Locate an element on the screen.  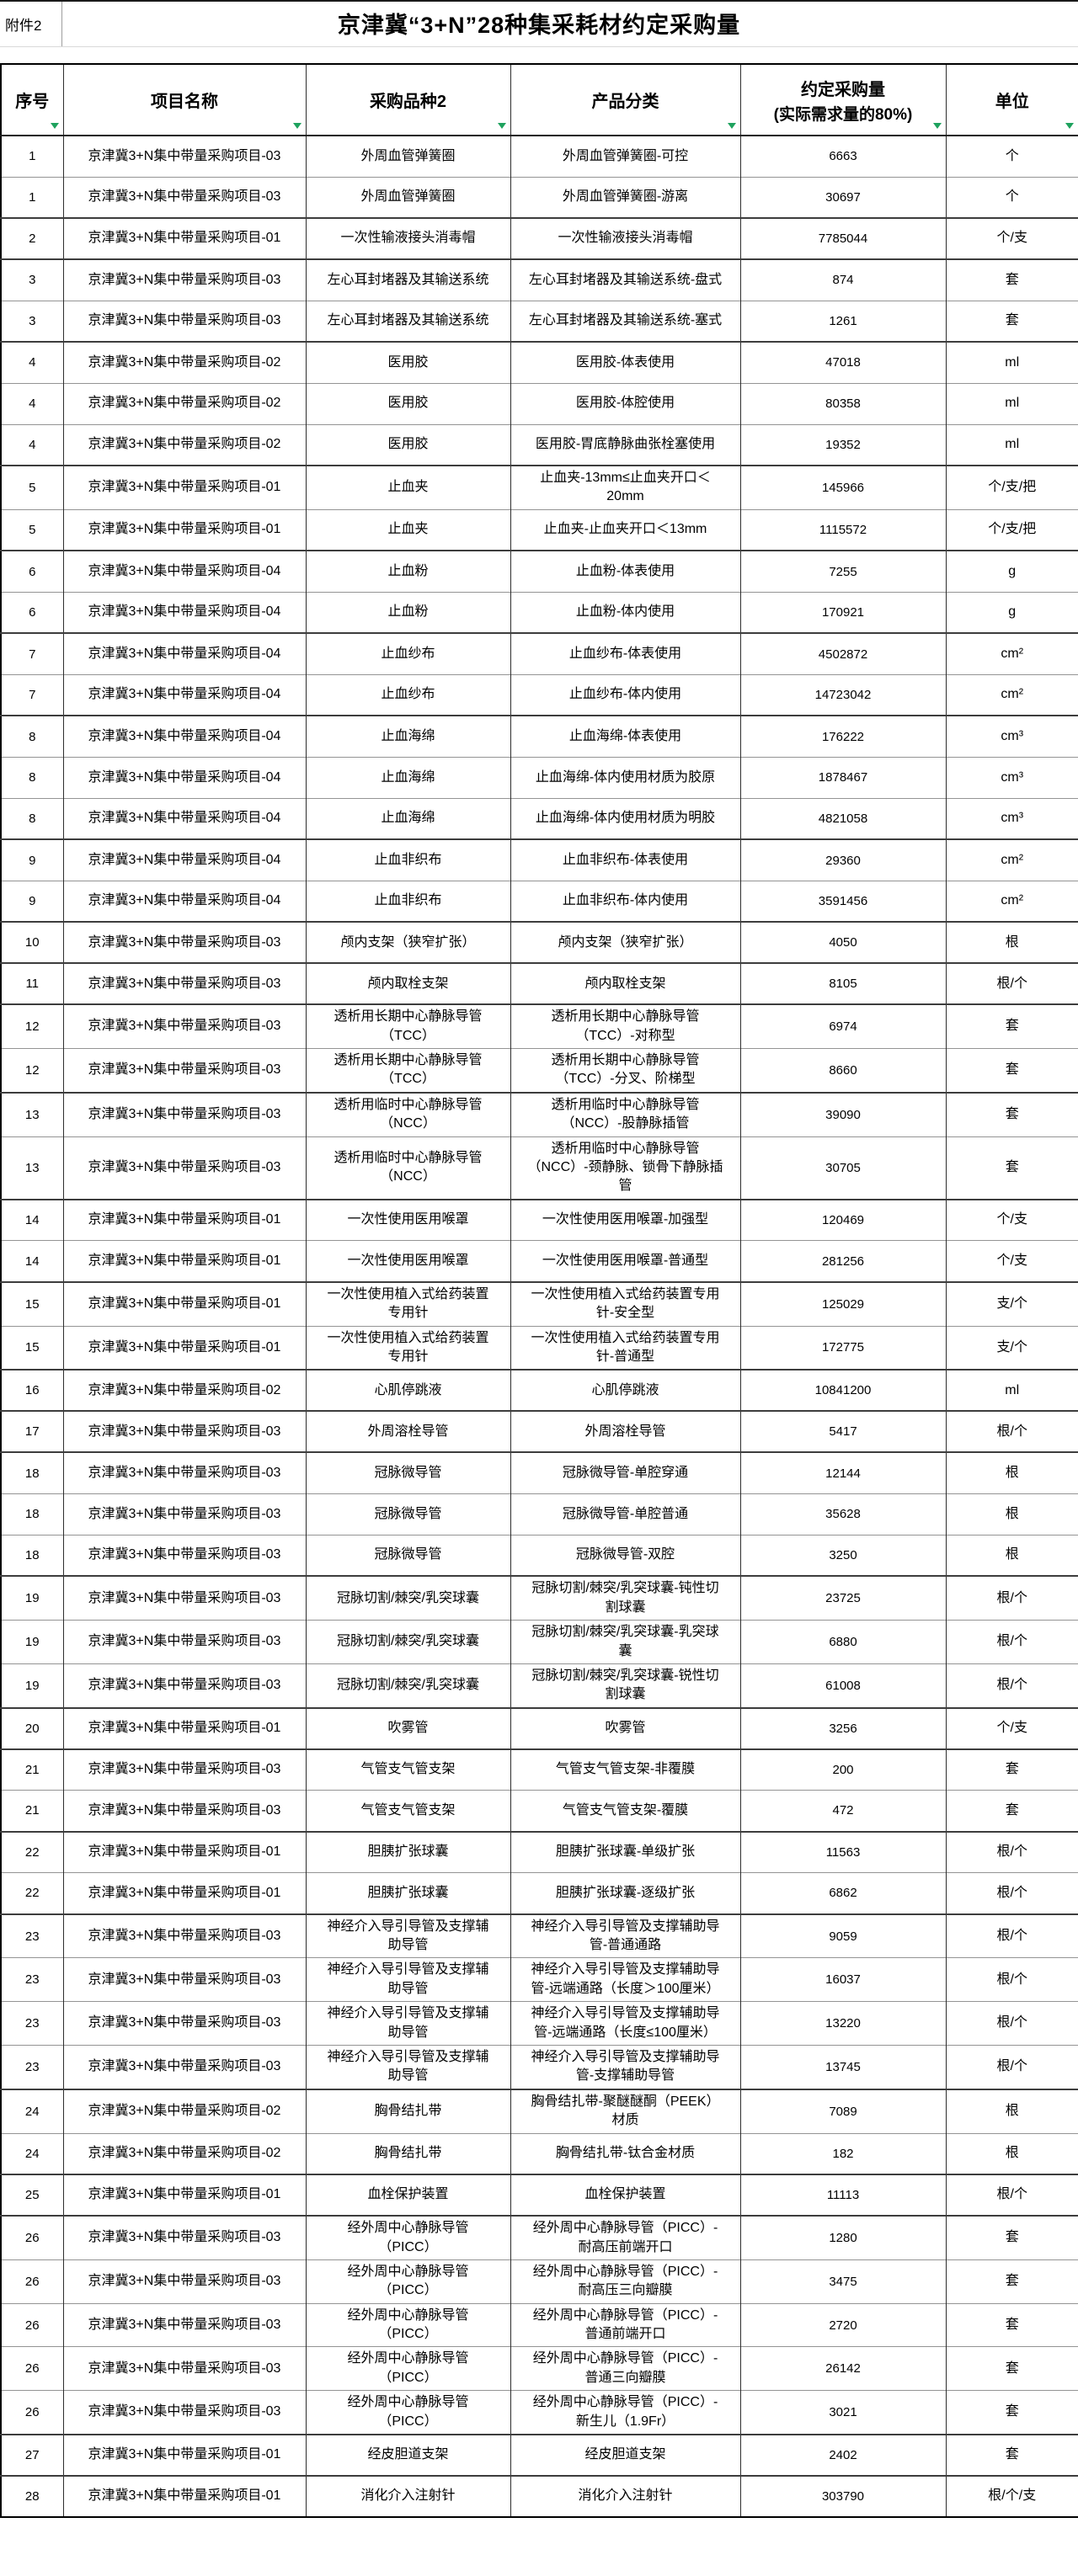
seq-cell: 9 is located at coordinates (32, 902).